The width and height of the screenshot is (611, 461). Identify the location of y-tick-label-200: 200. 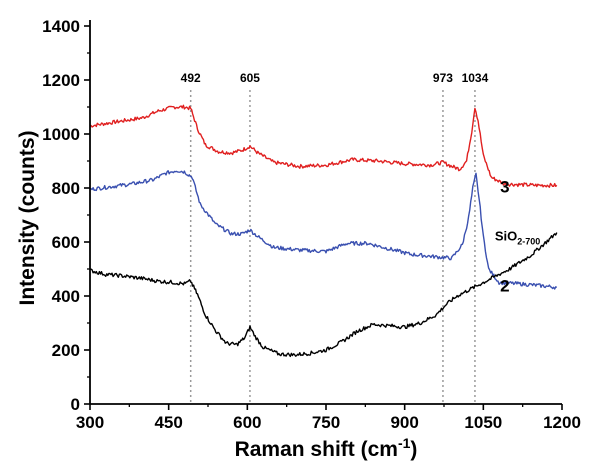
(66, 350).